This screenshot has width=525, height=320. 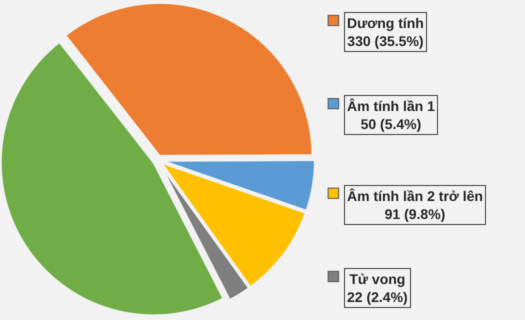 What do you see at coordinates (415, 214) in the screenshot?
I see `data-label: 91 (9.8%)` at bounding box center [415, 214].